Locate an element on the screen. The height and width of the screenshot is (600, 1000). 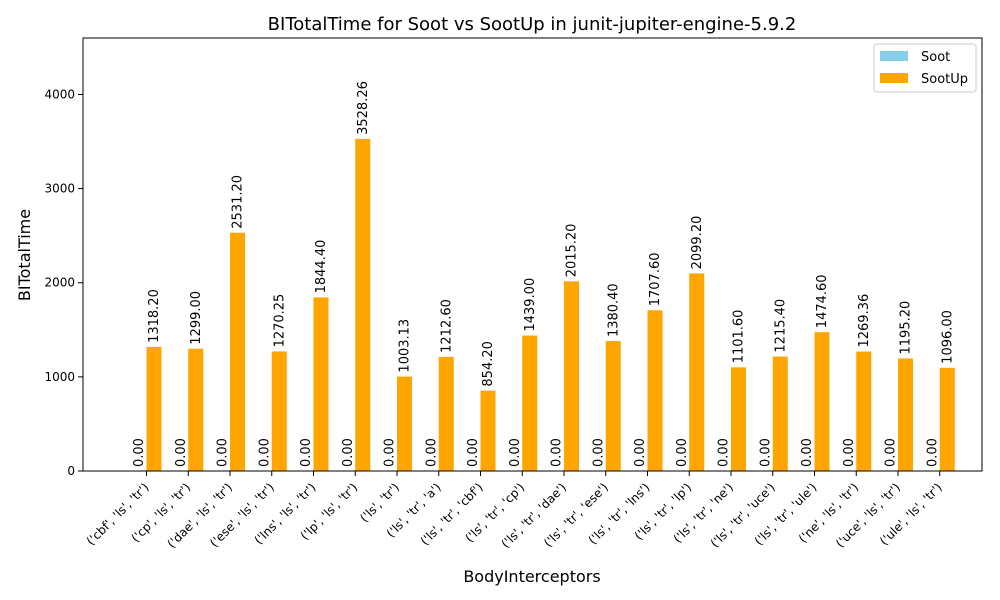
data-label-sootup: 1299.00 is located at coordinates (196, 318).